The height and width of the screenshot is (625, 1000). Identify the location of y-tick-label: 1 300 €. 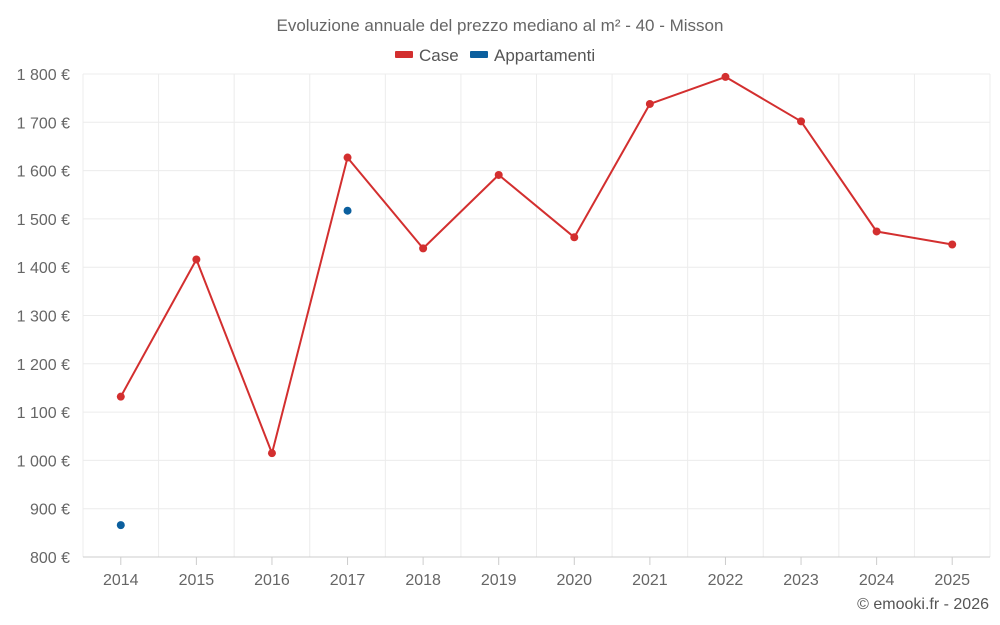
(43, 317).